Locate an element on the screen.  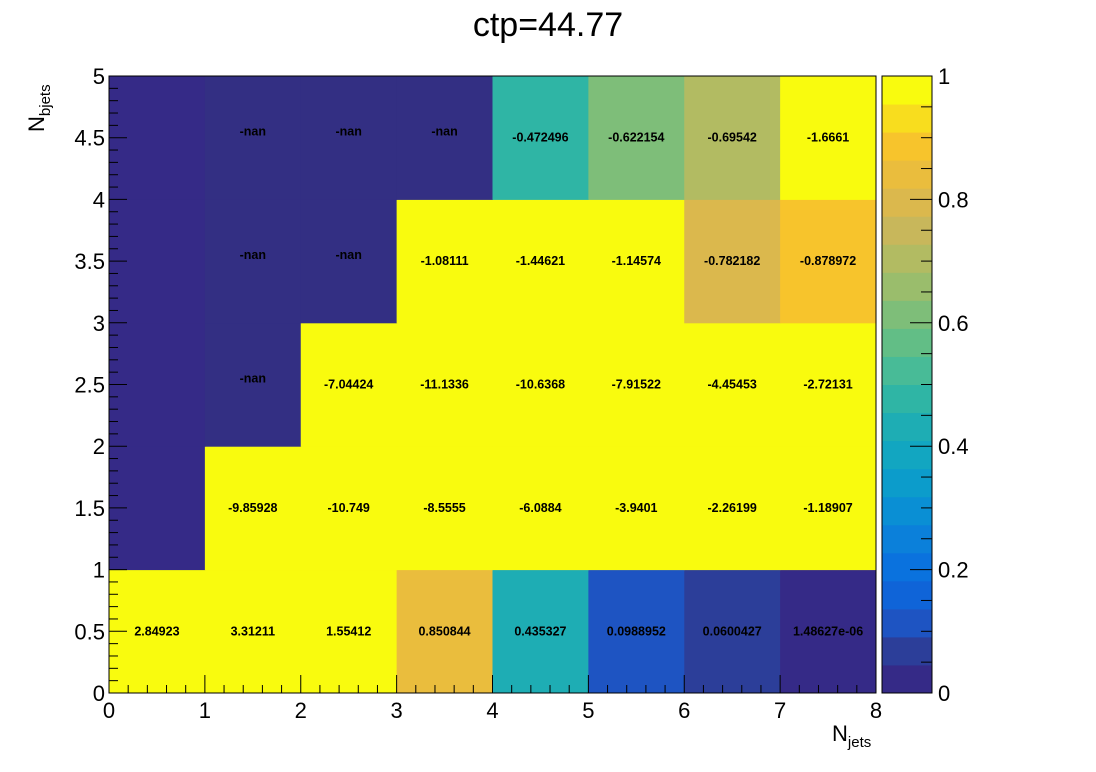
cell-value-label: -7.04424 is located at coordinates (348, 385).